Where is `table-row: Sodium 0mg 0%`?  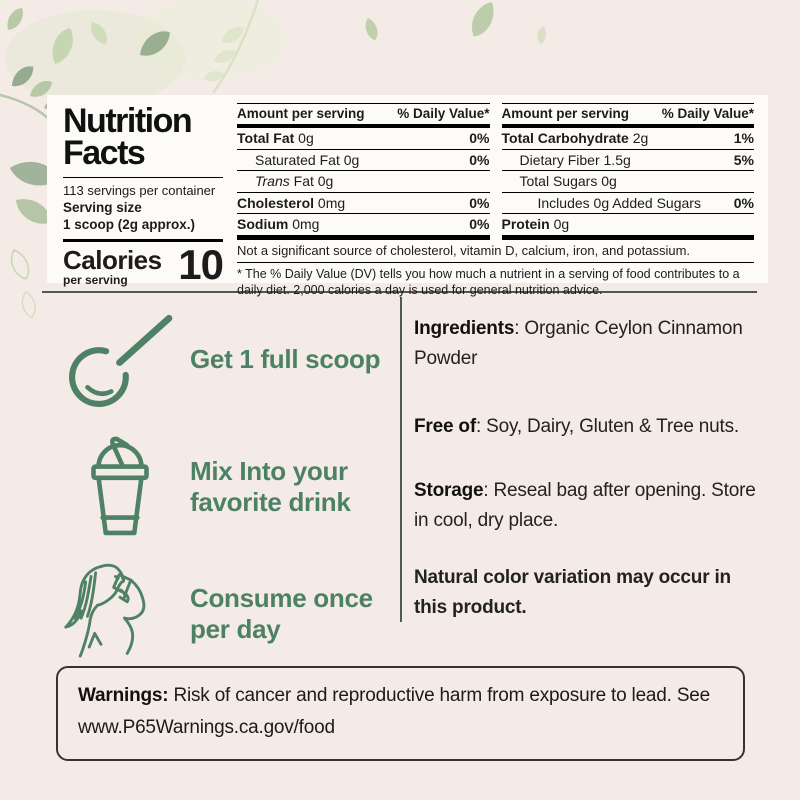
table-row: Sodium 0mg 0% is located at coordinates (363, 227).